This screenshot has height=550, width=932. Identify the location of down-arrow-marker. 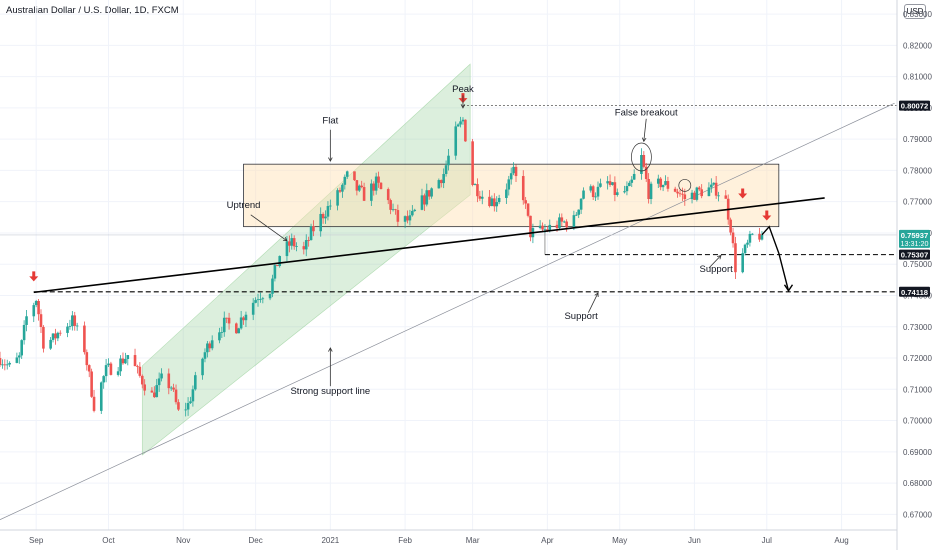
(767, 215).